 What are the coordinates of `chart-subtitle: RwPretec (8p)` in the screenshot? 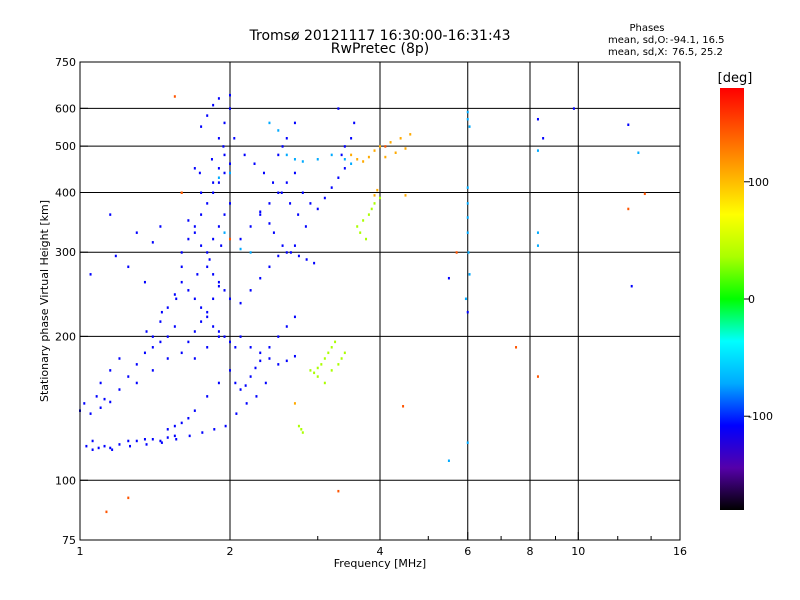 It's located at (380, 49).